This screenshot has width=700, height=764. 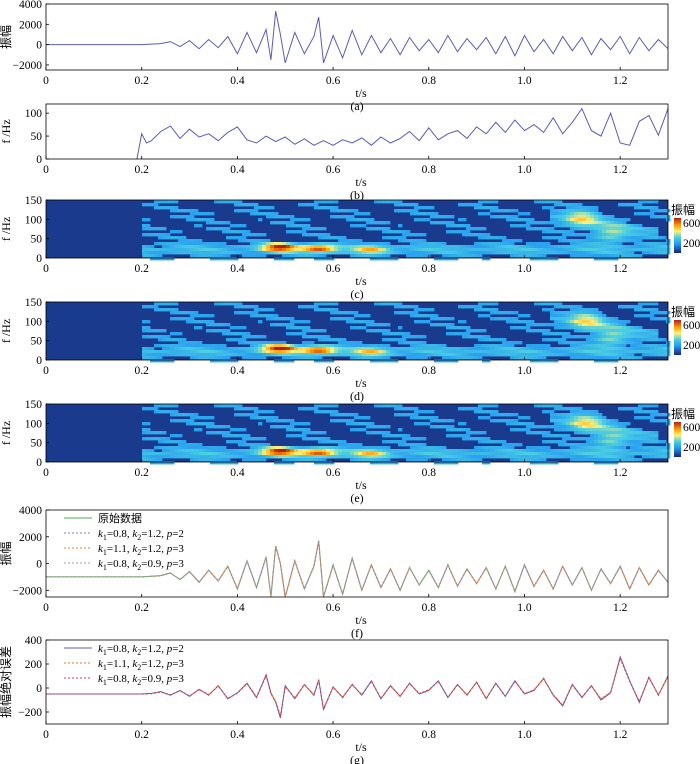 What do you see at coordinates (142, 269) in the screenshot?
I see `x-tick-label: 0.2` at bounding box center [142, 269].